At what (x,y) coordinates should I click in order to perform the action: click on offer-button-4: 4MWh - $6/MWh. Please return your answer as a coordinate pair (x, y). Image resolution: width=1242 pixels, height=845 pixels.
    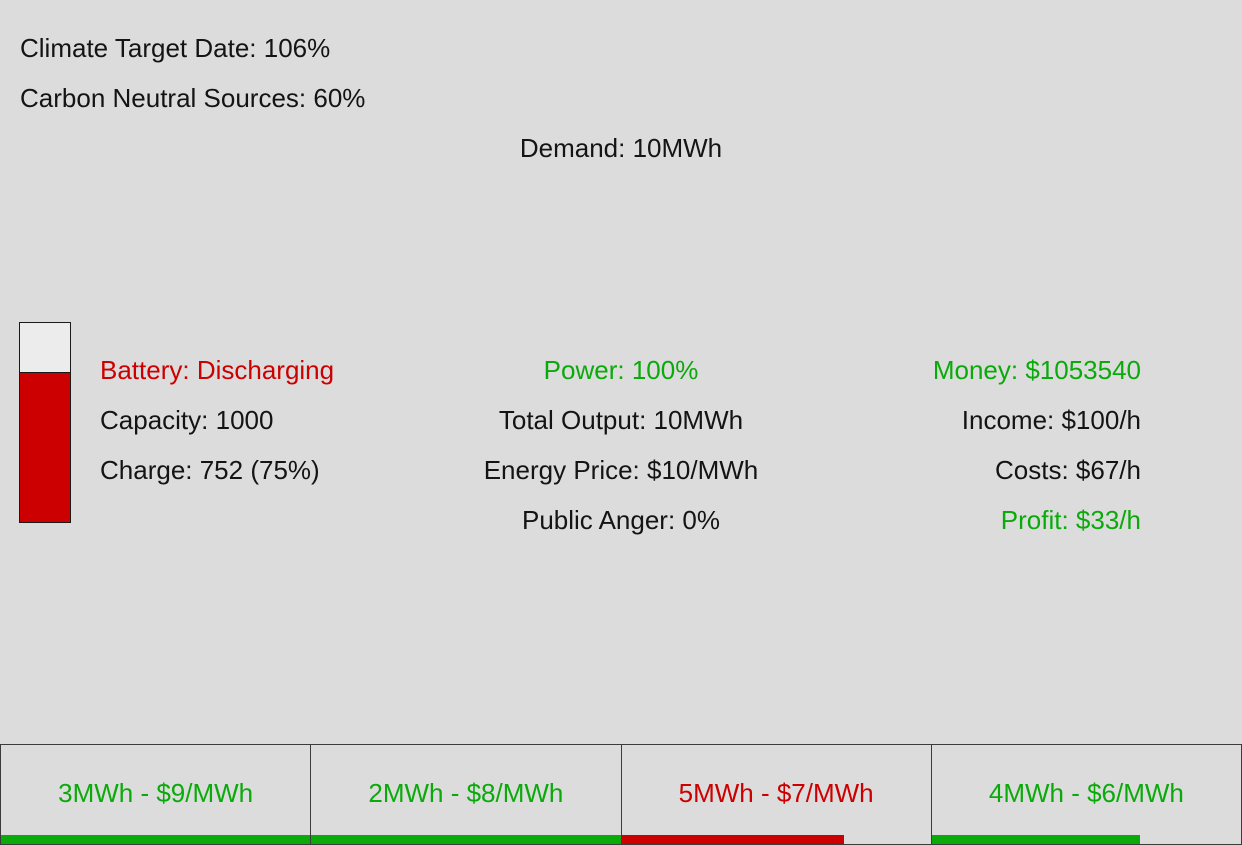
    Looking at the image, I should click on (1086, 794).